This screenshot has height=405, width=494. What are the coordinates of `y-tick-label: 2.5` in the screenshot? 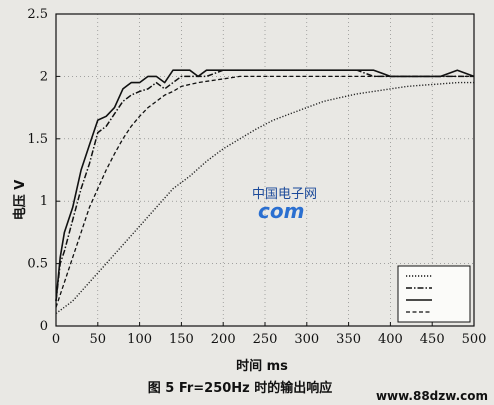 It's located at (37, 14).